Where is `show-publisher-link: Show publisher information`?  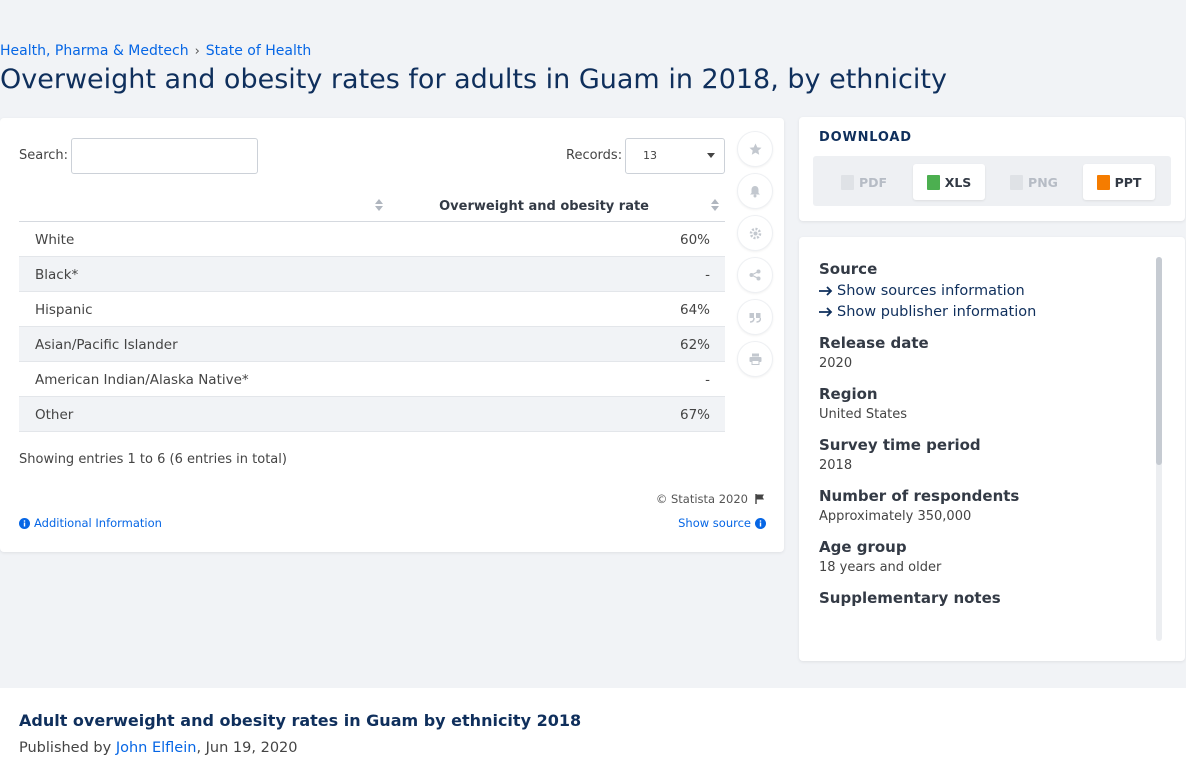
show-publisher-link: Show publisher information is located at coordinates (984, 312).